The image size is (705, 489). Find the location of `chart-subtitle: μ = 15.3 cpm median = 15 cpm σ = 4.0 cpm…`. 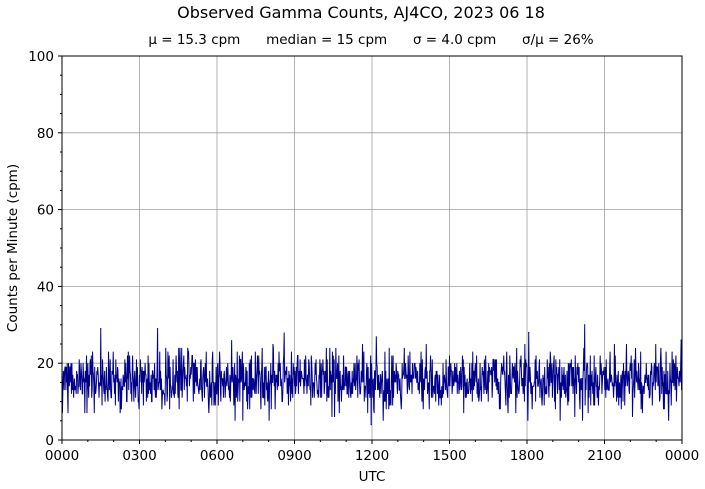

chart-subtitle: μ = 15.3 cpm median = 15 cpm σ = 4.0 cpm… is located at coordinates (370, 40).